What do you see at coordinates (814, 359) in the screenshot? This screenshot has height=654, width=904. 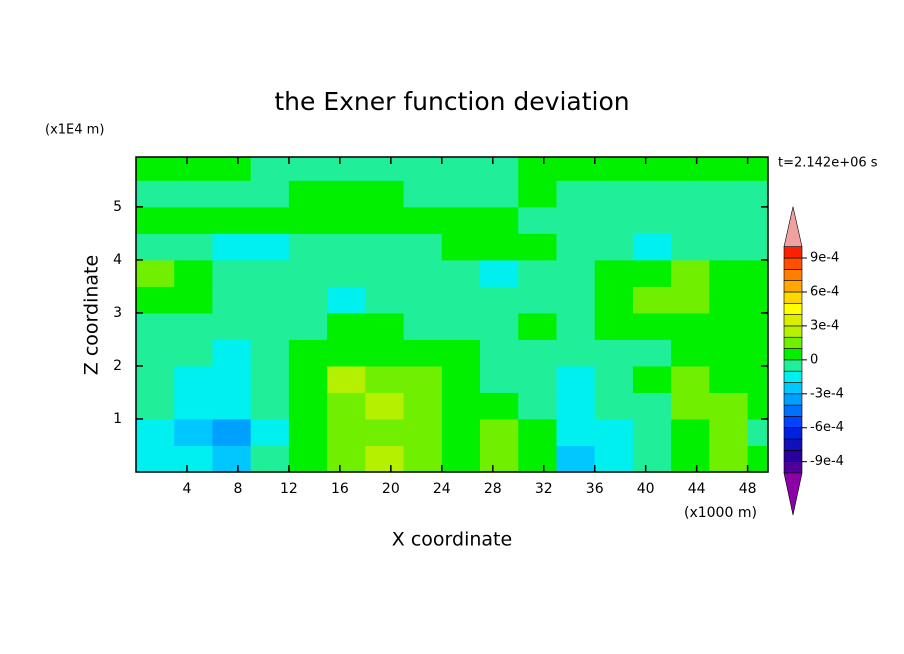 I see `colorbar-tick-label: 0` at bounding box center [814, 359].